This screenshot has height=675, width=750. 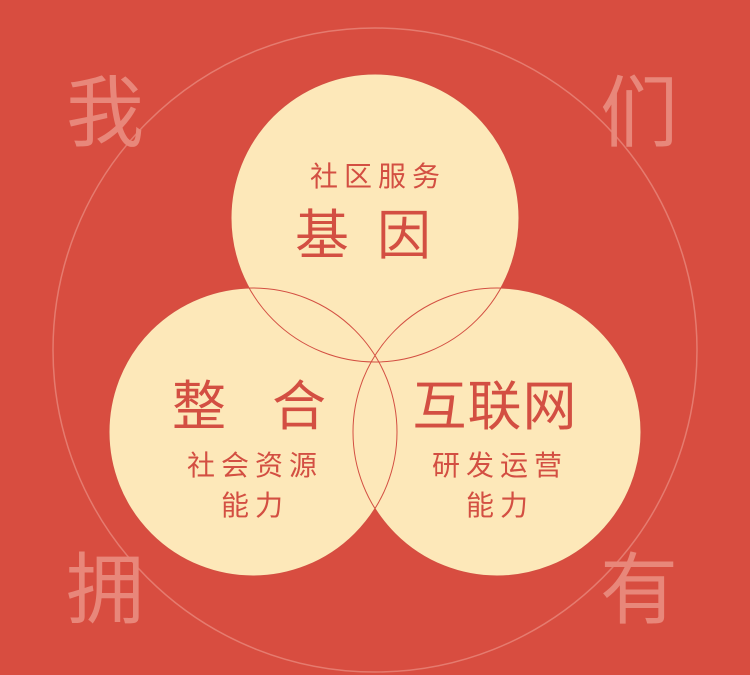 What do you see at coordinates (254, 505) in the screenshot?
I see `left-circle-subtitle-line2: 能力` at bounding box center [254, 505].